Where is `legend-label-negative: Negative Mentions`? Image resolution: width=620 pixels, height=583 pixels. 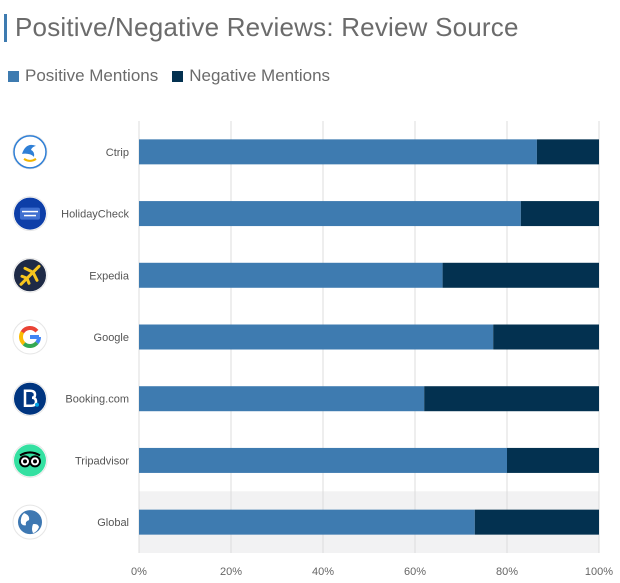
legend-label-negative: Negative Mentions is located at coordinates (260, 75).